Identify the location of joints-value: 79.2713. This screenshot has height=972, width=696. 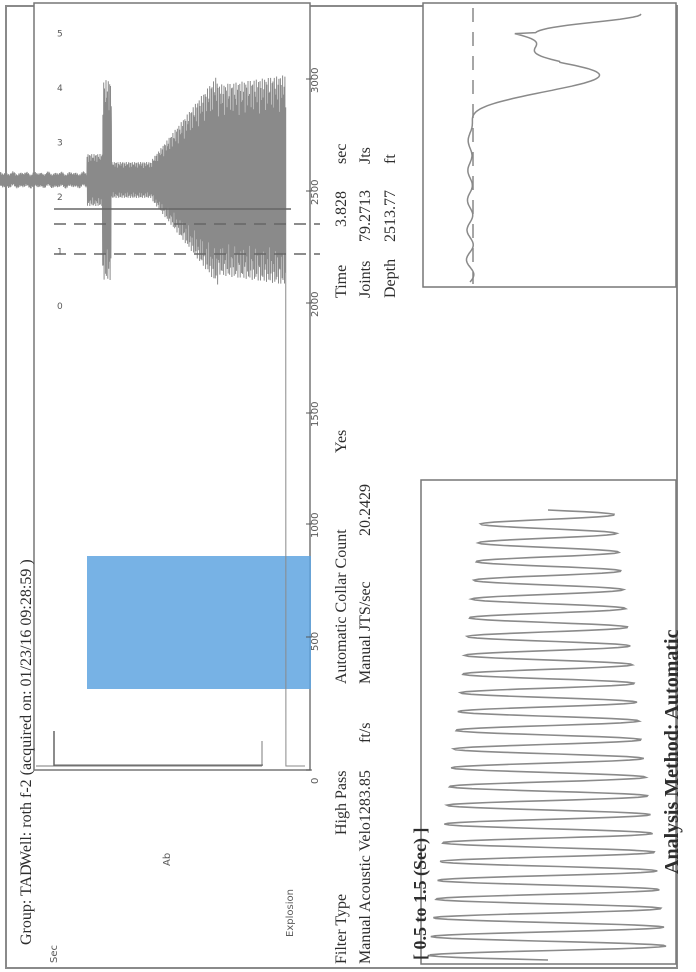
(365, 216).